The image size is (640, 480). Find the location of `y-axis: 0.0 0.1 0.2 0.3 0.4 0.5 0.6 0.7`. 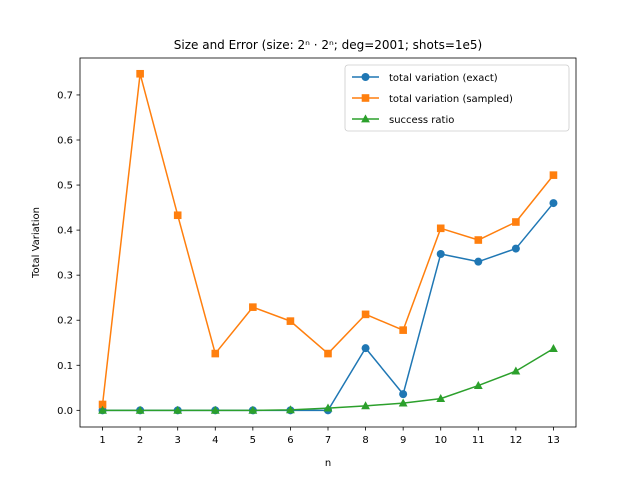

y-axis: 0.0 0.1 0.2 0.3 0.4 0.5 0.6 0.7 is located at coordinates (68, 253).